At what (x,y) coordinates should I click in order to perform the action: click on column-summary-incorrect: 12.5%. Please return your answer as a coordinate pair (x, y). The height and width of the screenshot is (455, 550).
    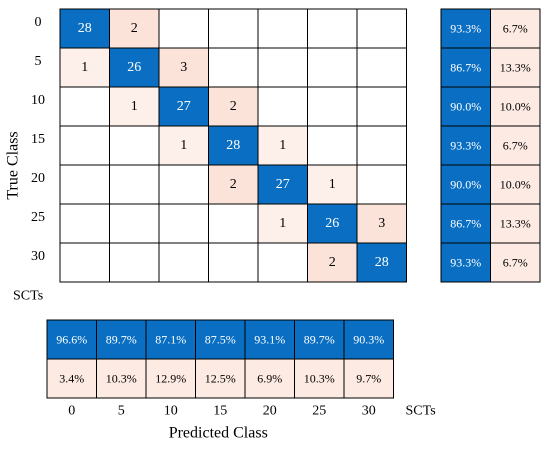
    Looking at the image, I should click on (220, 379).